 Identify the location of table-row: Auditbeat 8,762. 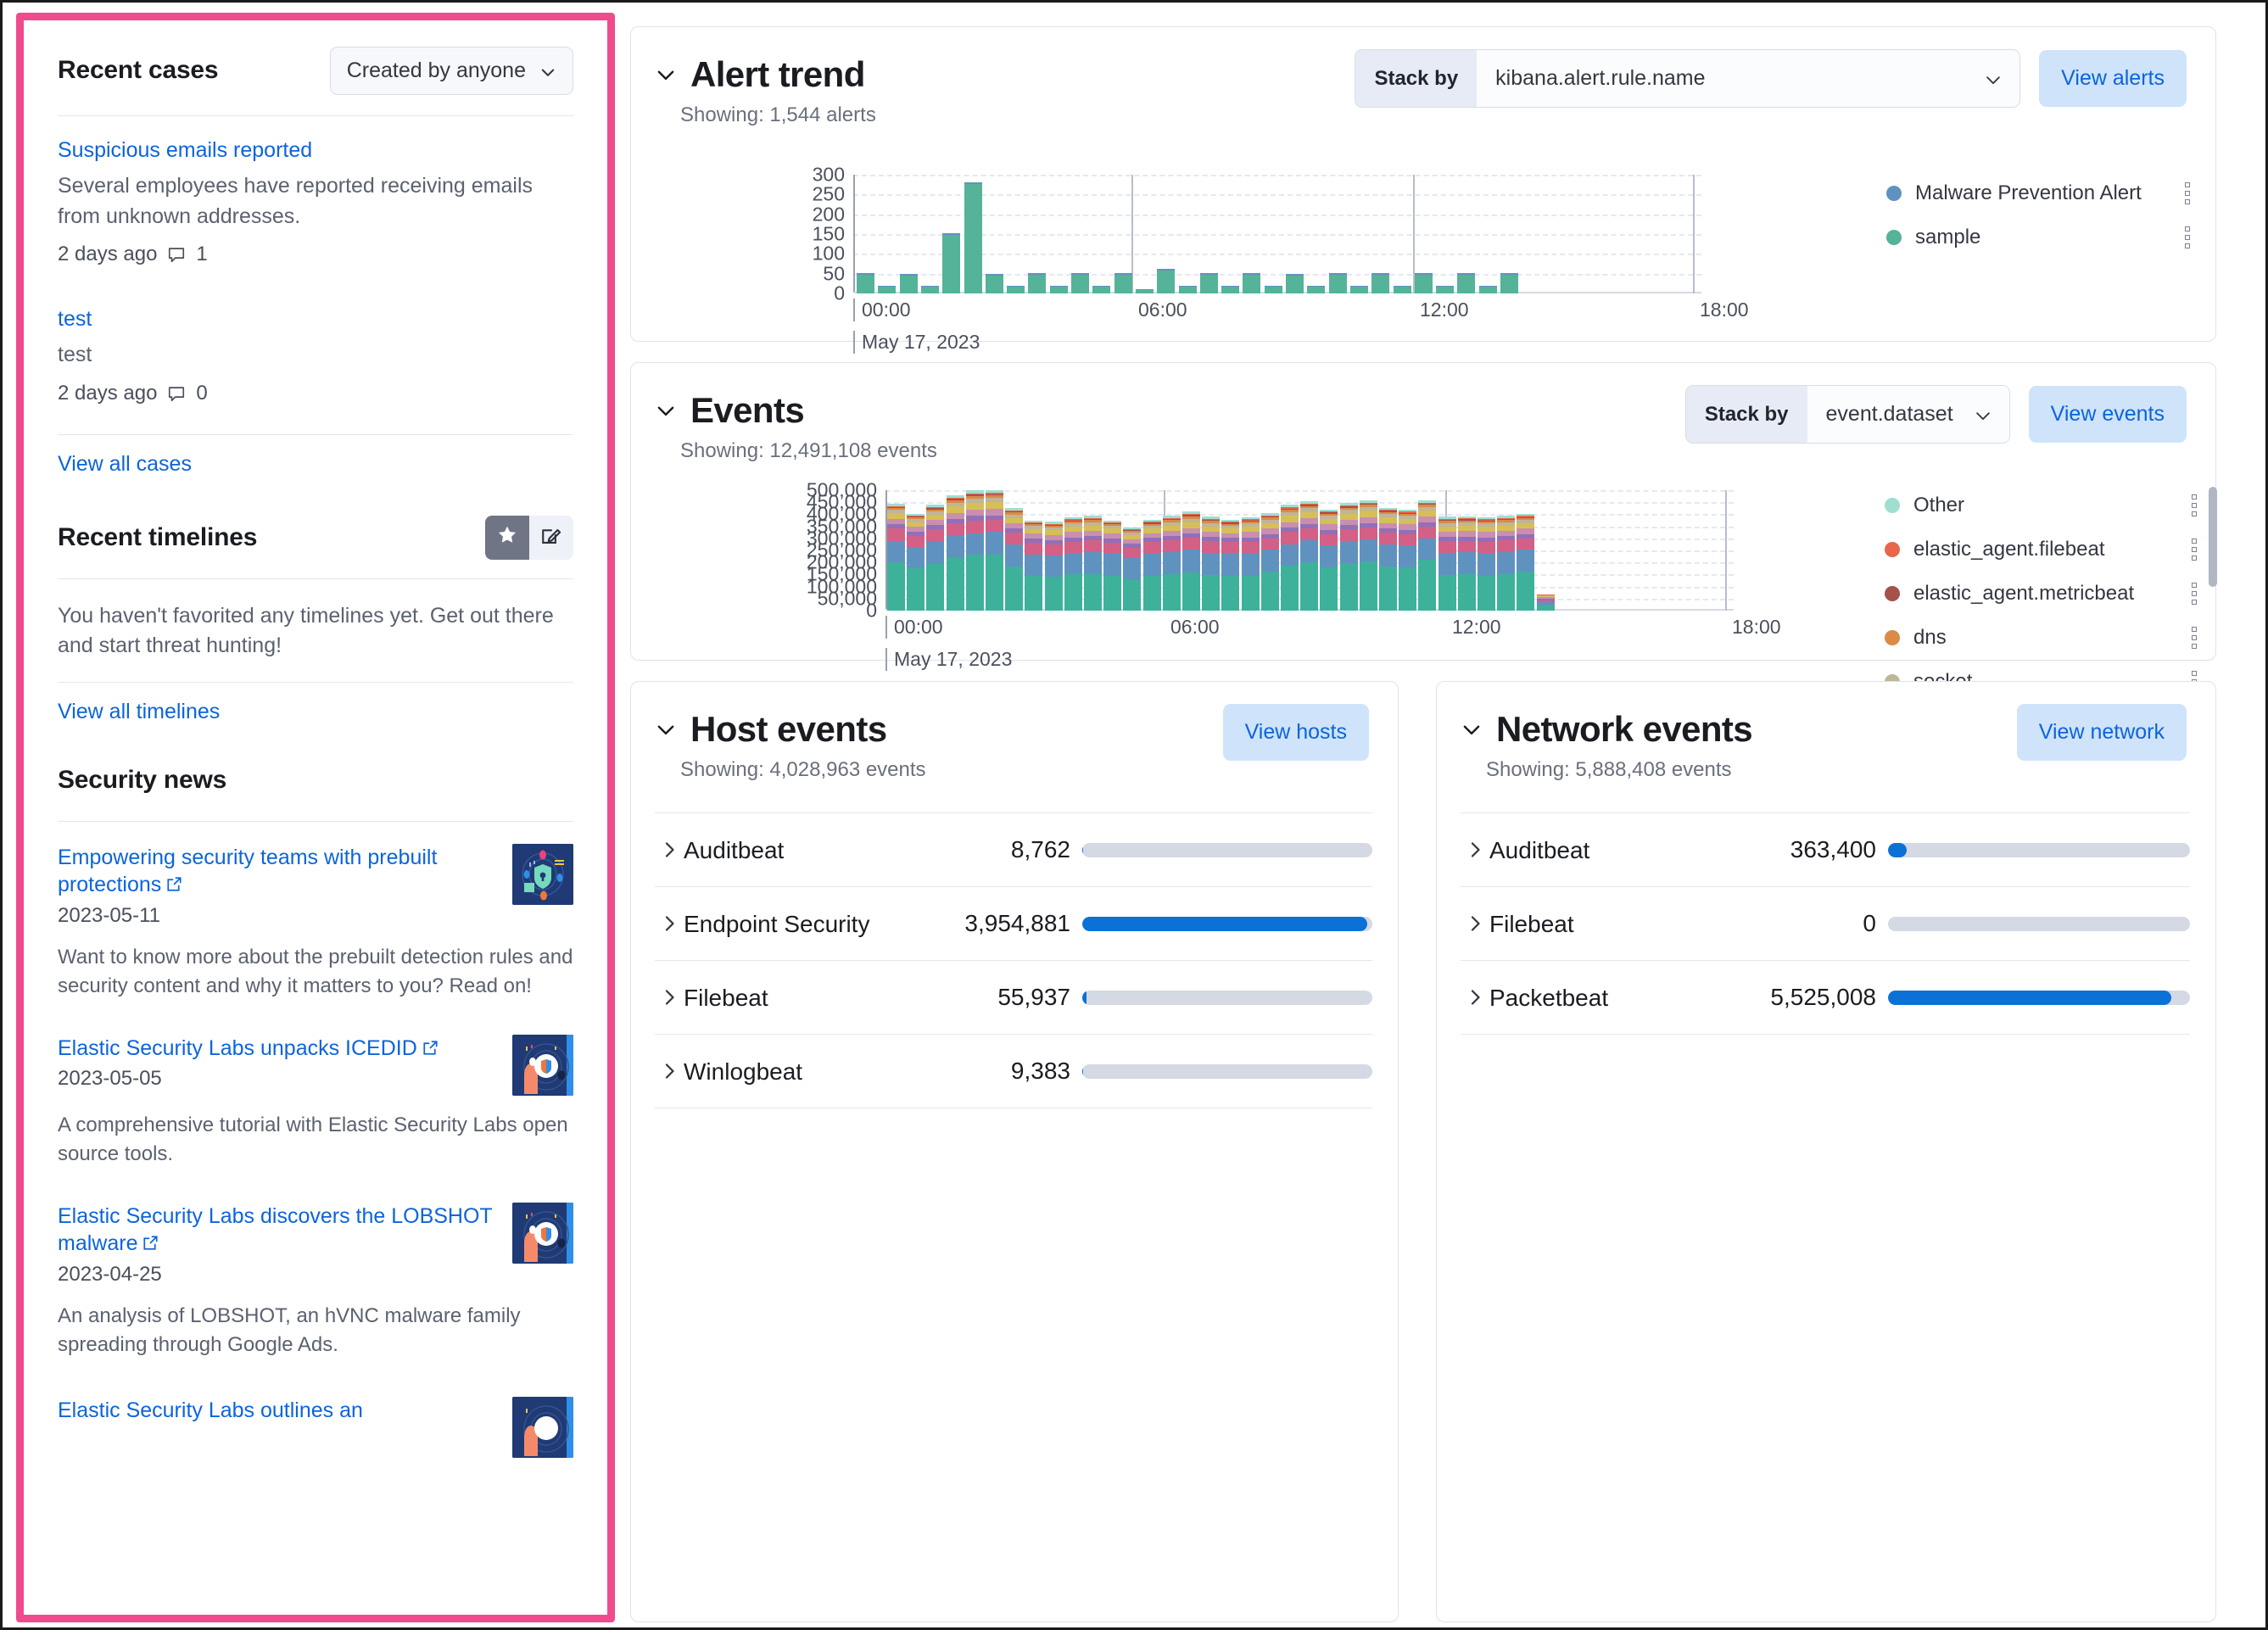
(1013, 849).